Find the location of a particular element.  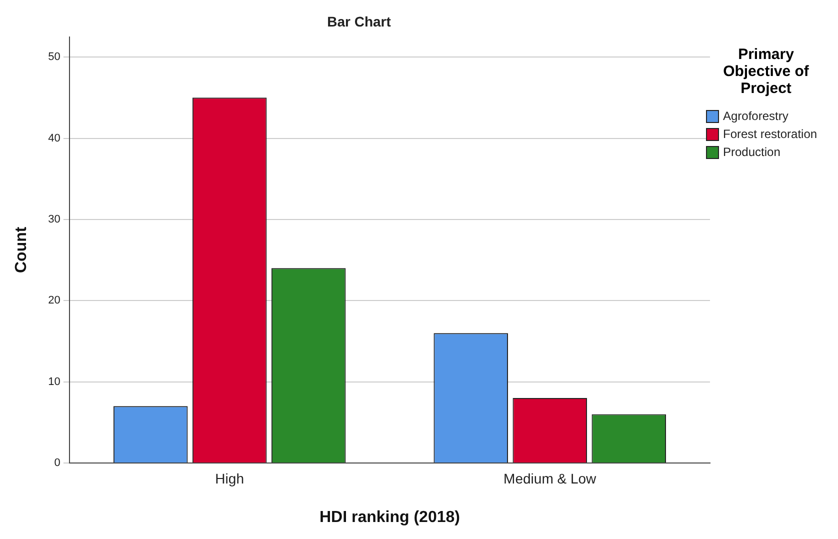

legend-label: Forest restoration is located at coordinates (770, 134).